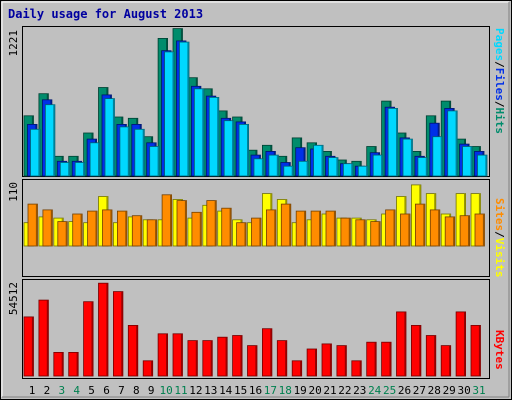 This screenshot has width=512, height=405. I want to click on x-tick-label-1: 1, so click(32, 390).